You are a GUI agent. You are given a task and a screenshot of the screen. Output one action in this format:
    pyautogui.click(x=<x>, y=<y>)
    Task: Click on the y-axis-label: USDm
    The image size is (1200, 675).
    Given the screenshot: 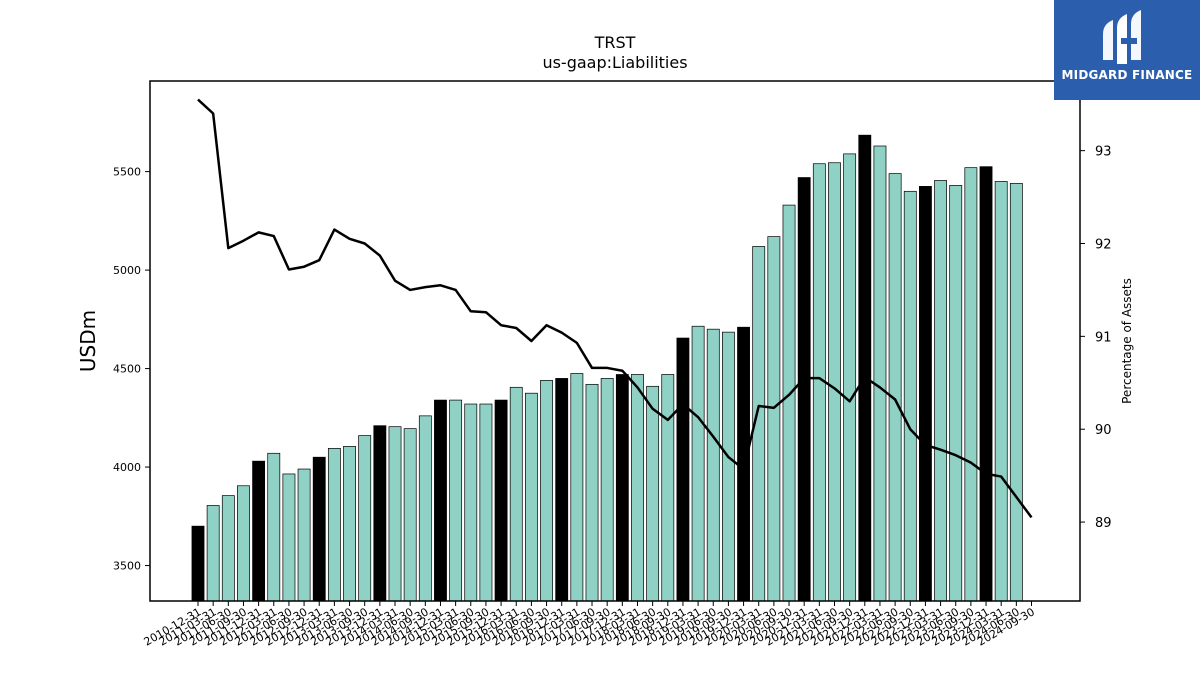 What is the action you would take?
    pyautogui.click(x=88, y=341)
    